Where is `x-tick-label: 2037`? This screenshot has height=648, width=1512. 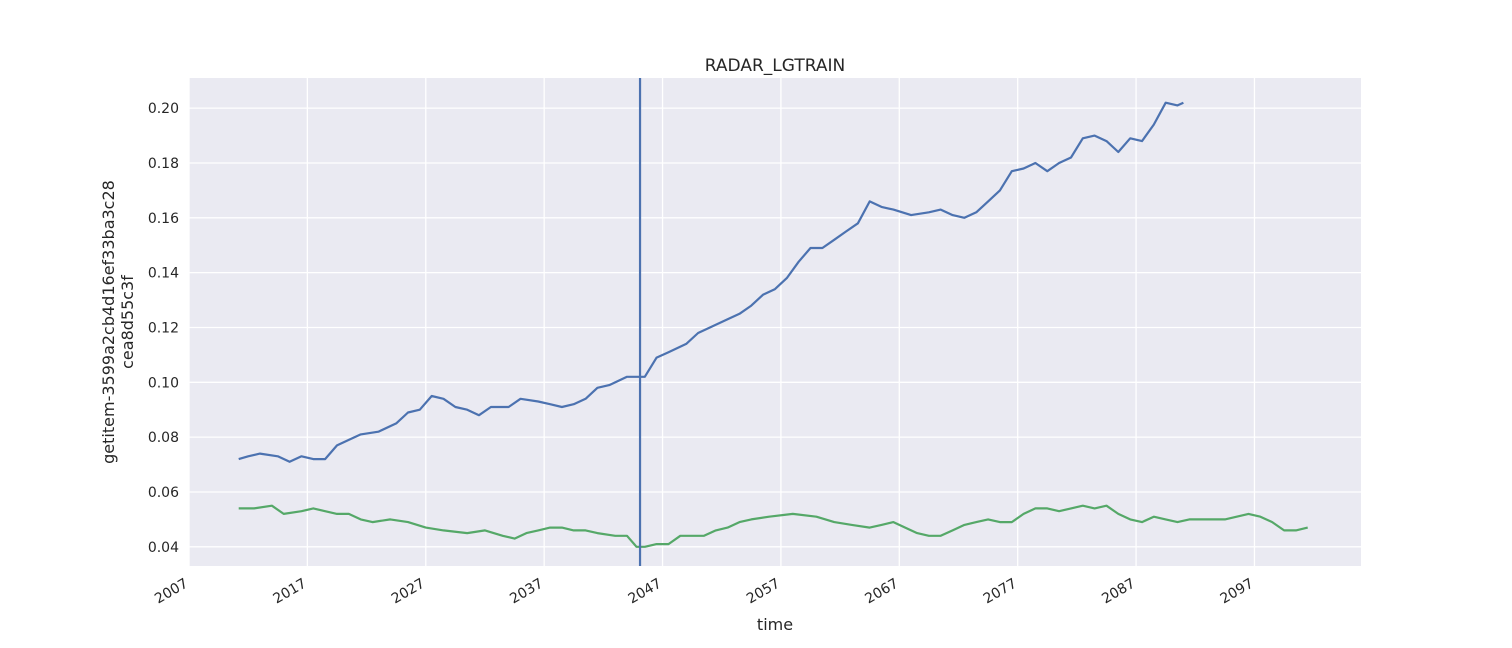 x-tick-label: 2037 is located at coordinates (526, 592).